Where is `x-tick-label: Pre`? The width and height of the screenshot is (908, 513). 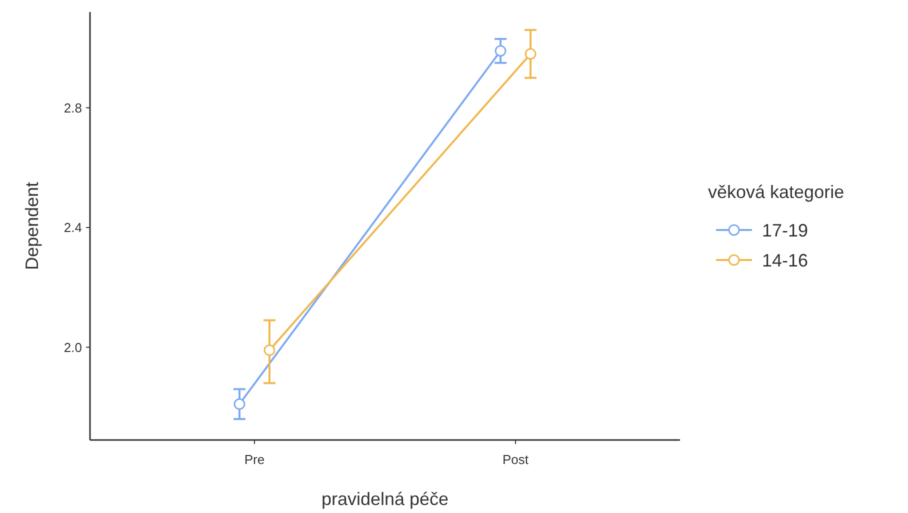
x-tick-label: Pre is located at coordinates (254, 459).